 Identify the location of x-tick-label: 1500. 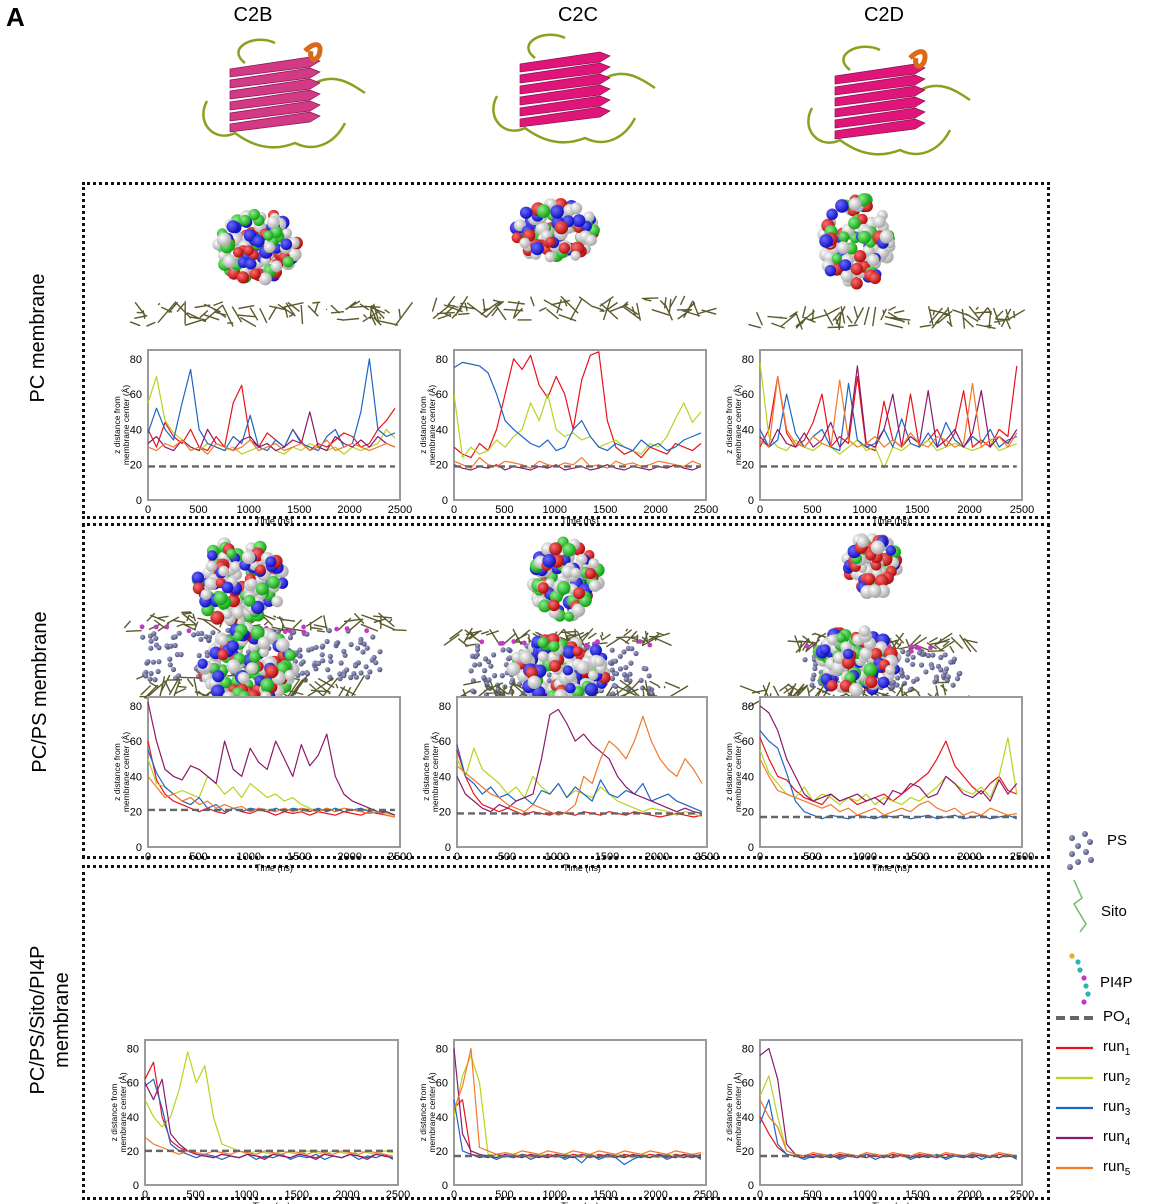
(917, 510).